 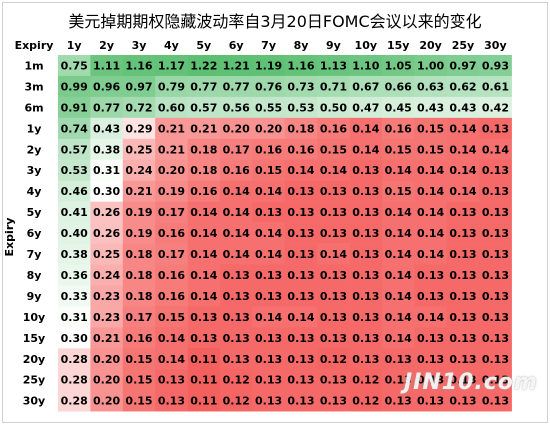 I want to click on cell-value-10y-4y: 0.15, so click(x=171, y=317).